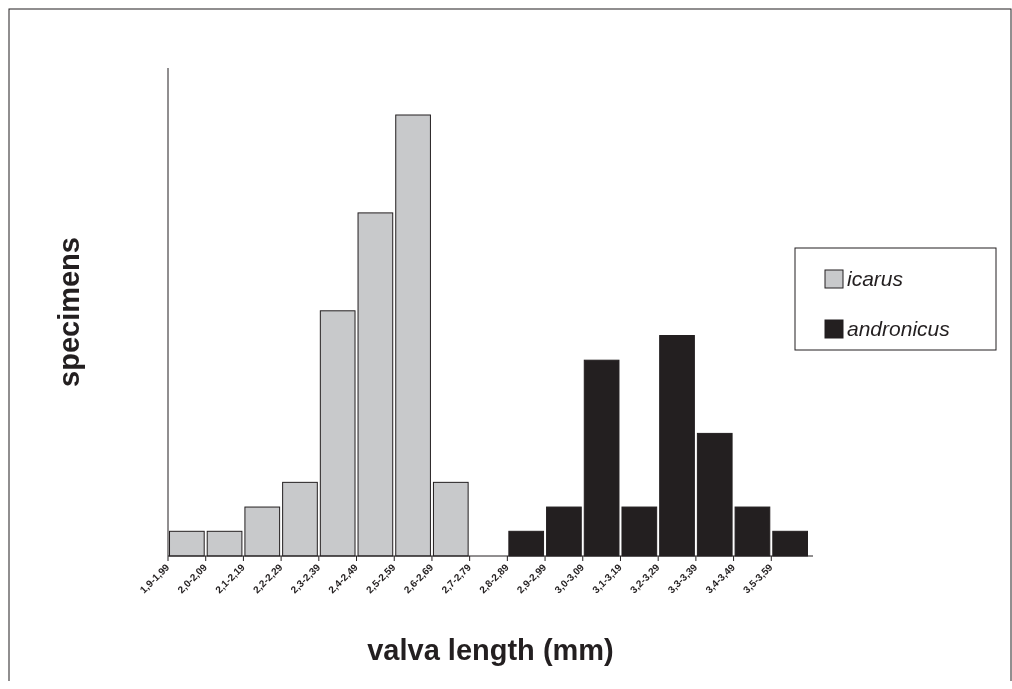 The width and height of the screenshot is (1012, 689). I want to click on legend-label: andronicus, so click(899, 328).